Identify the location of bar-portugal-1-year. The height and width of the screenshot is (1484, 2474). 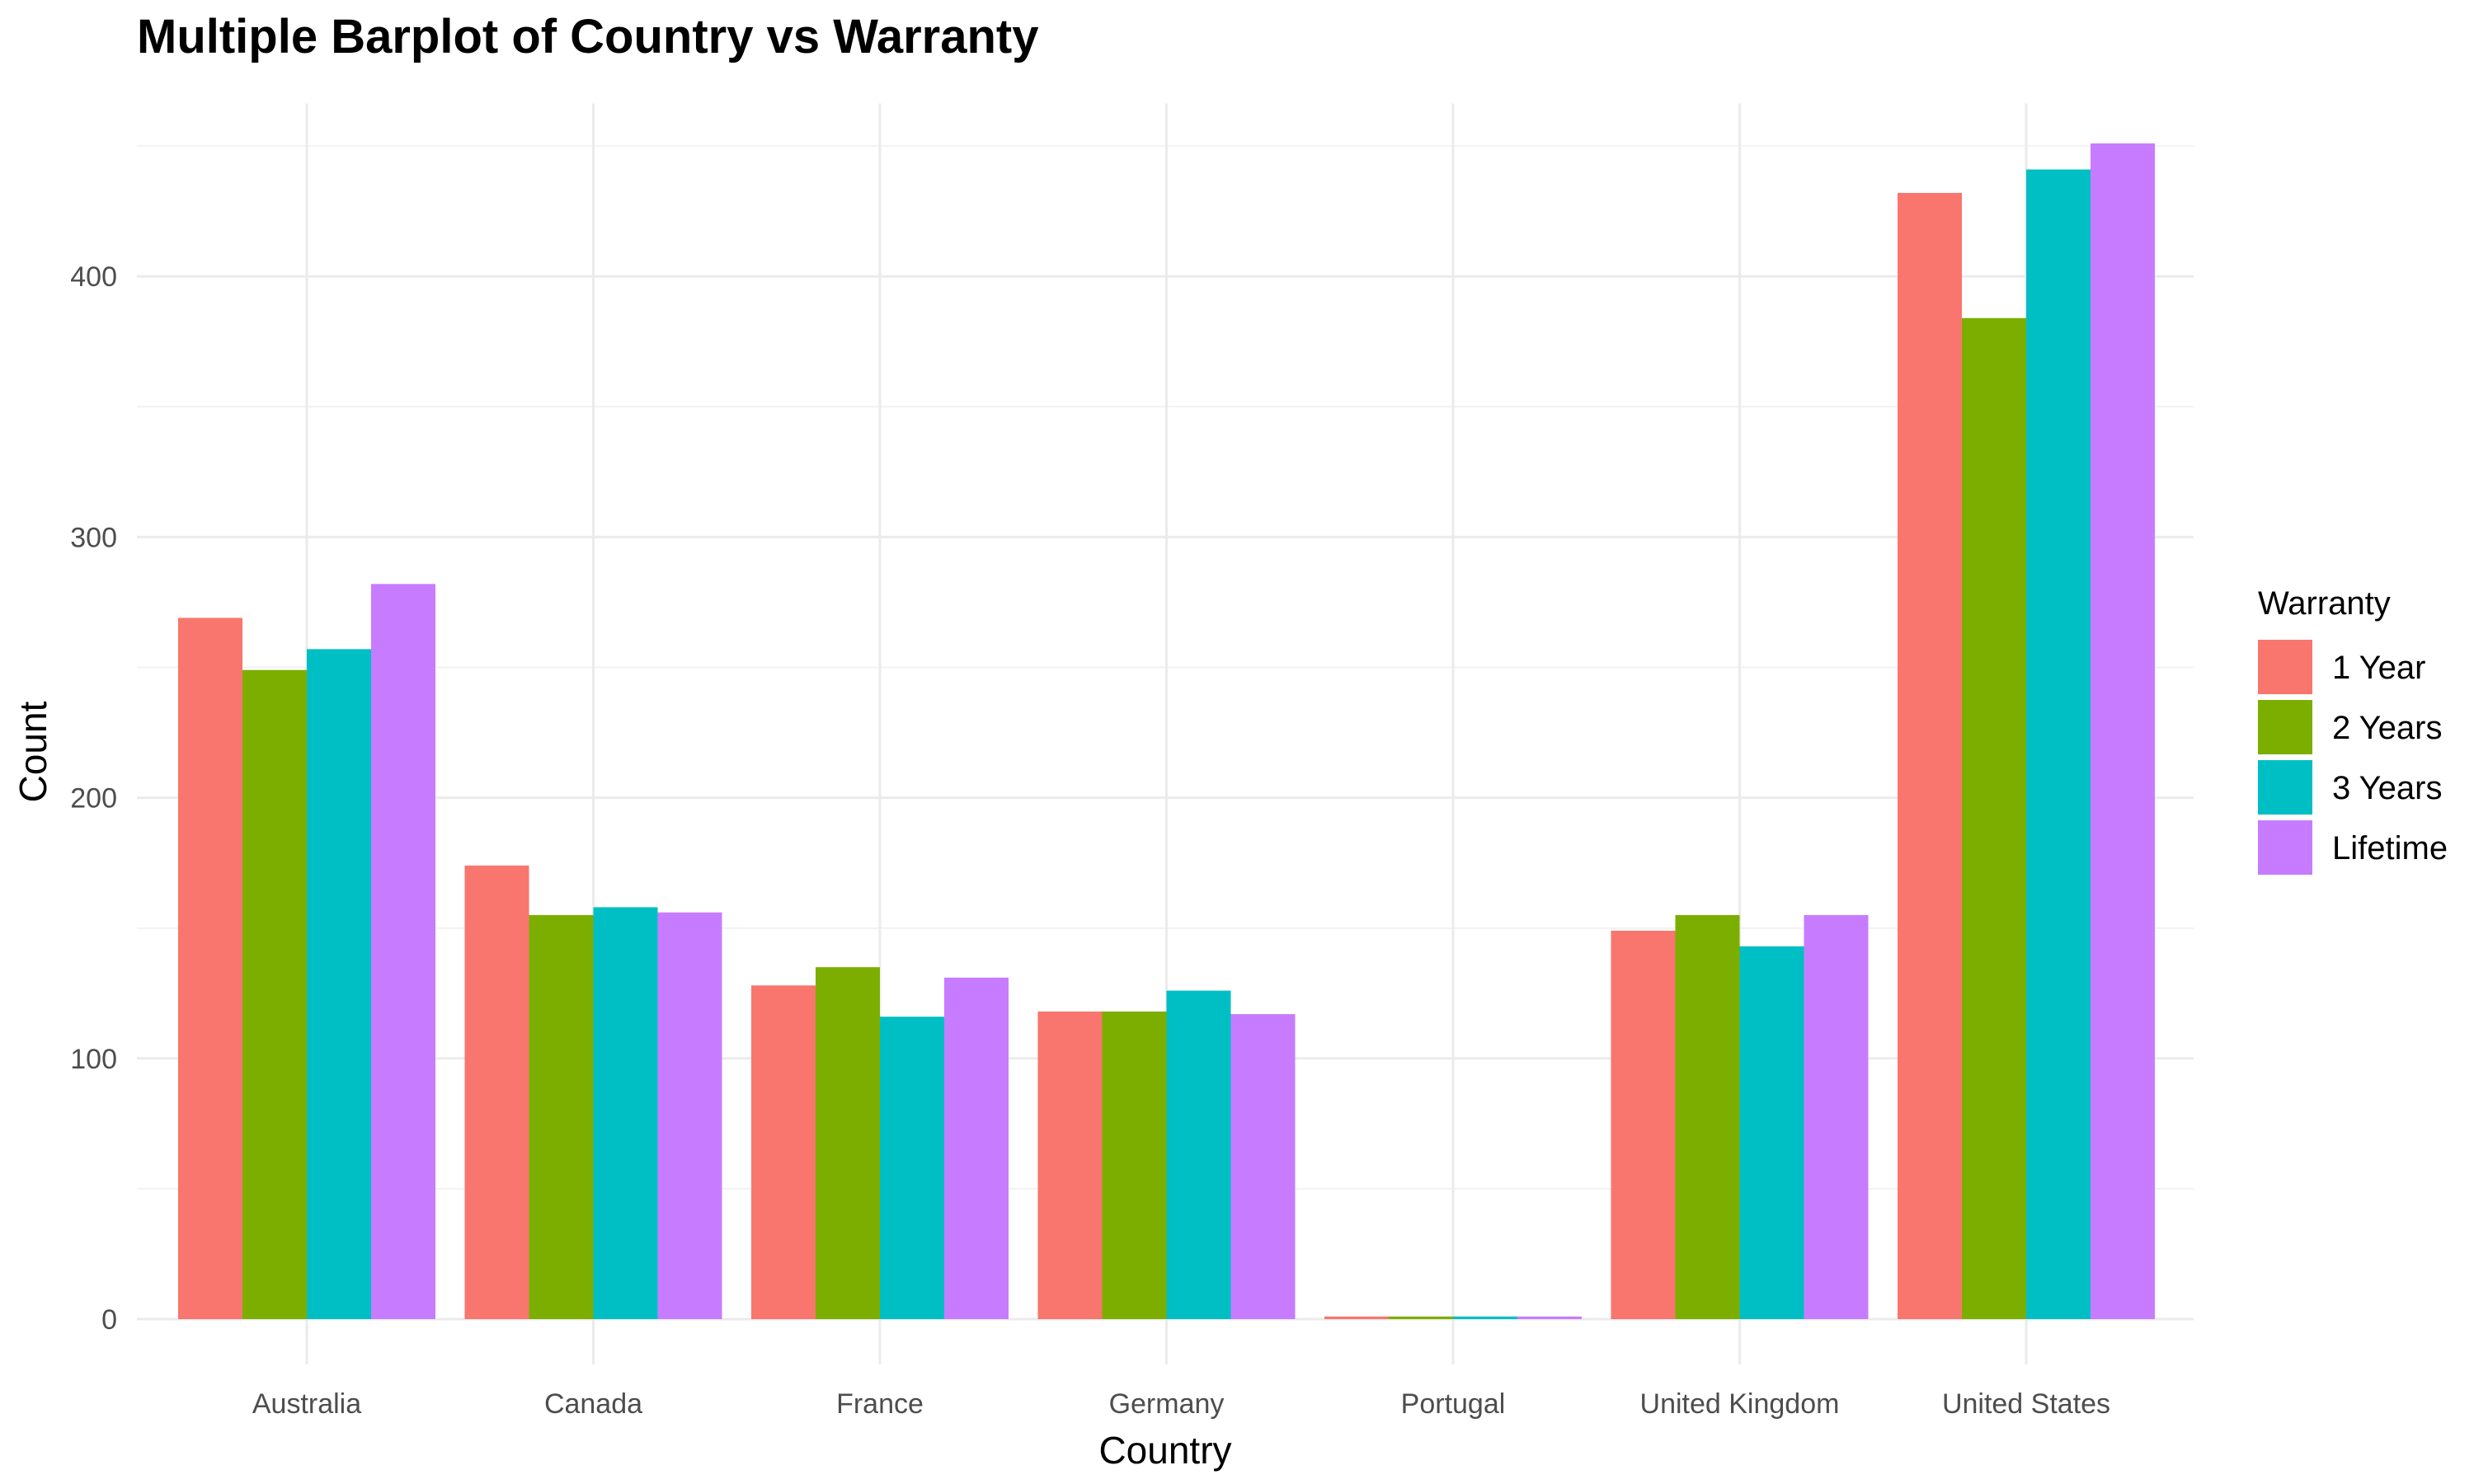
(1356, 1317).